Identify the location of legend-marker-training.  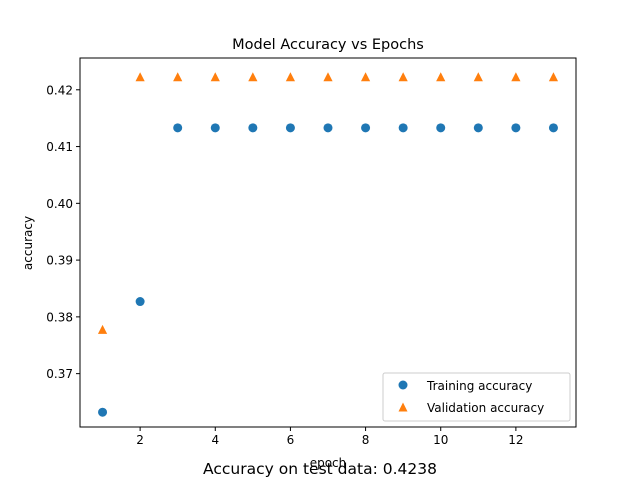
(403, 385).